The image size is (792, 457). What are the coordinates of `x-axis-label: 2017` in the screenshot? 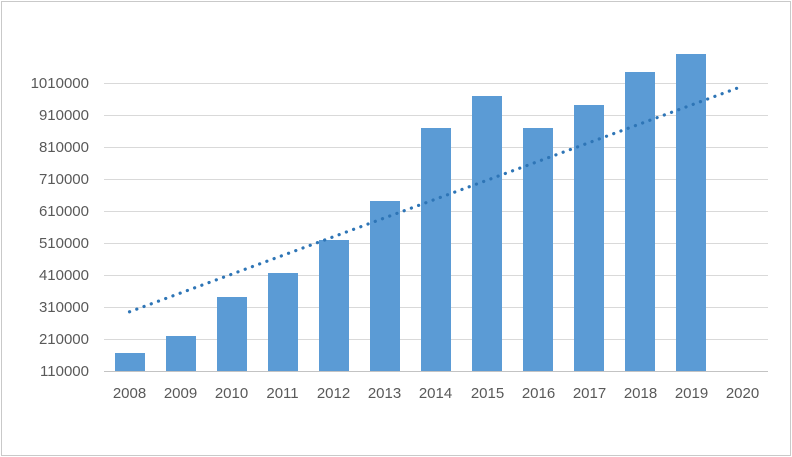 It's located at (589, 393).